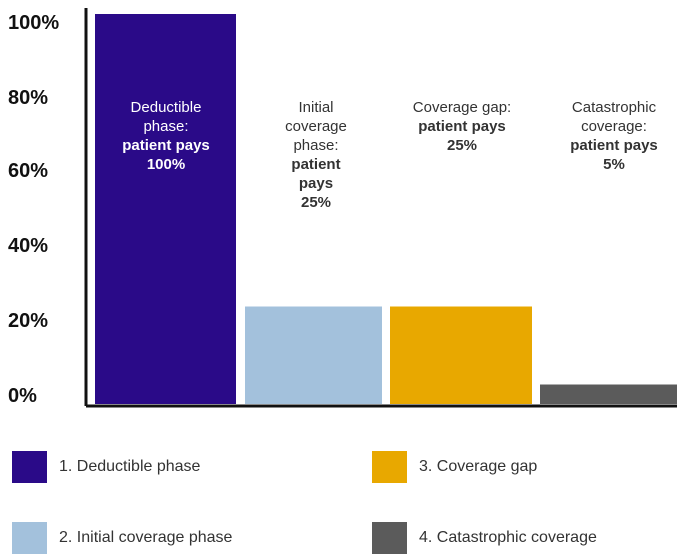 Image resolution: width=677 pixels, height=554 pixels. Describe the element at coordinates (508, 537) in the screenshot. I see `legend-label-4: 4. Catastrophic coverage` at that location.